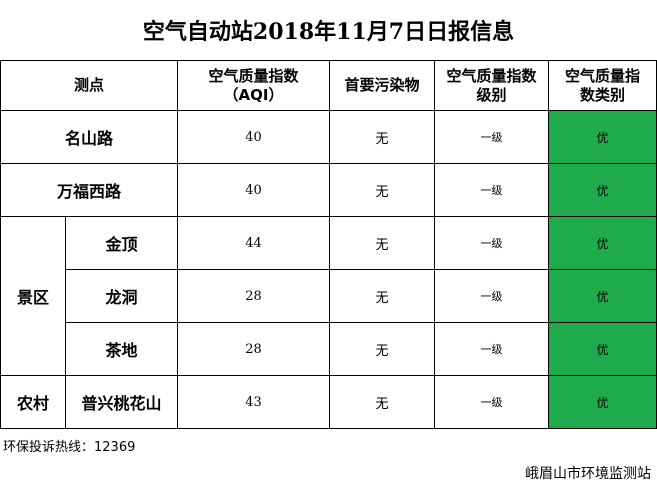 Image resolution: width=657 pixels, height=485 pixels. I want to click on point-name: 龙洞, so click(121, 296).